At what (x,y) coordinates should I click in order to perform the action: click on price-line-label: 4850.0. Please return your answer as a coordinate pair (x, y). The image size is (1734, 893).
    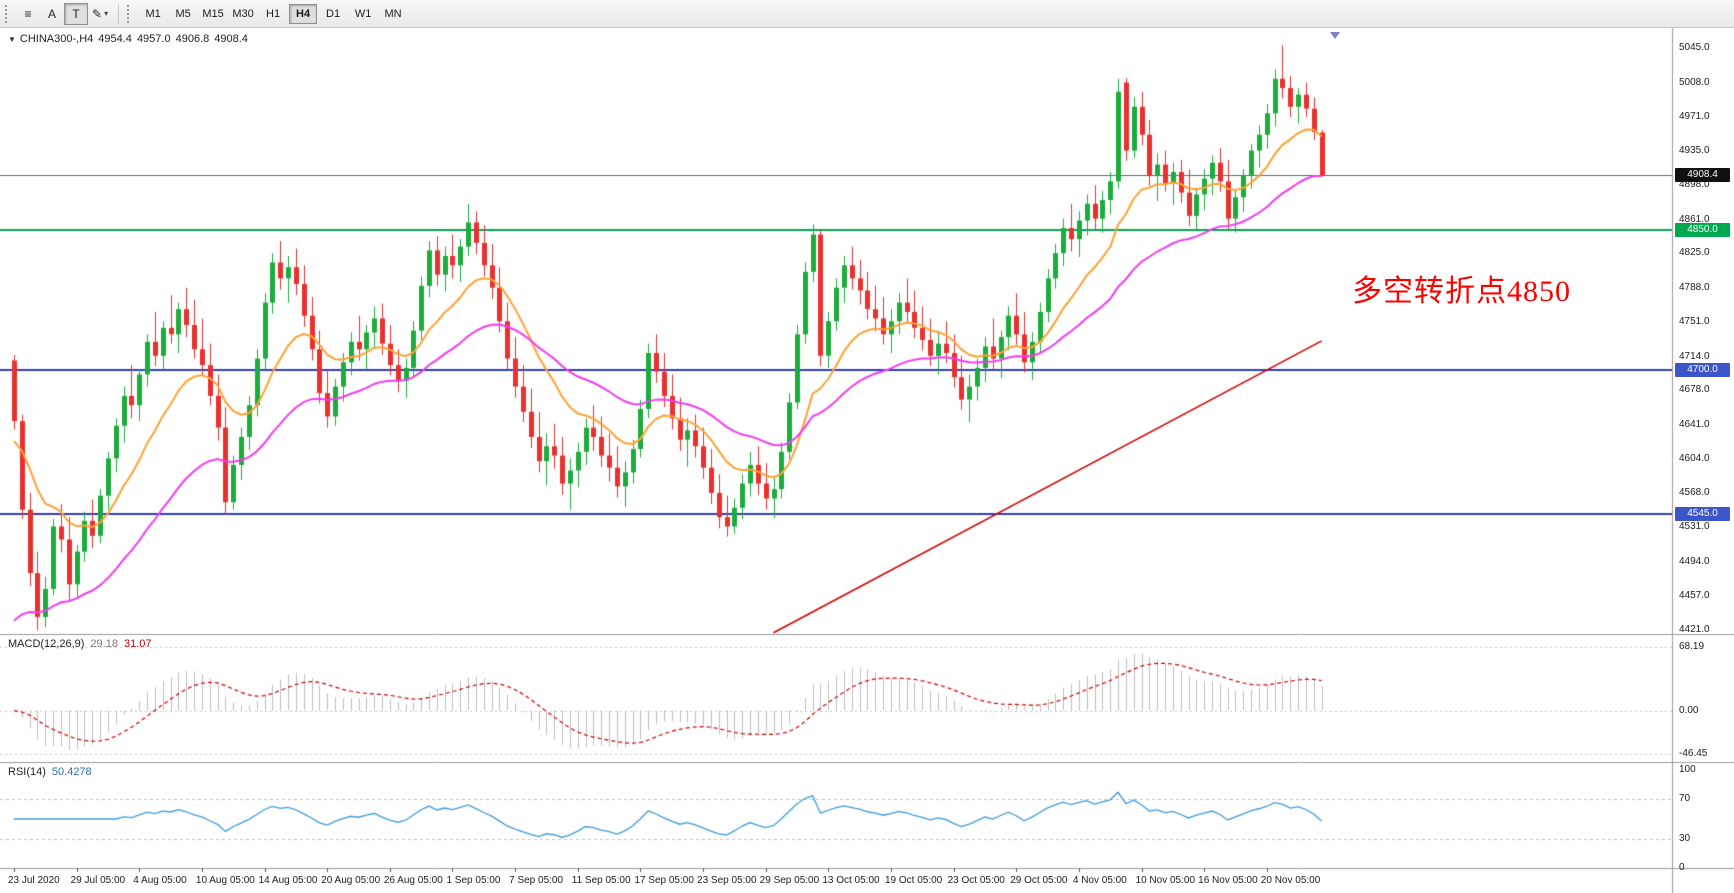
    Looking at the image, I should click on (1702, 229).